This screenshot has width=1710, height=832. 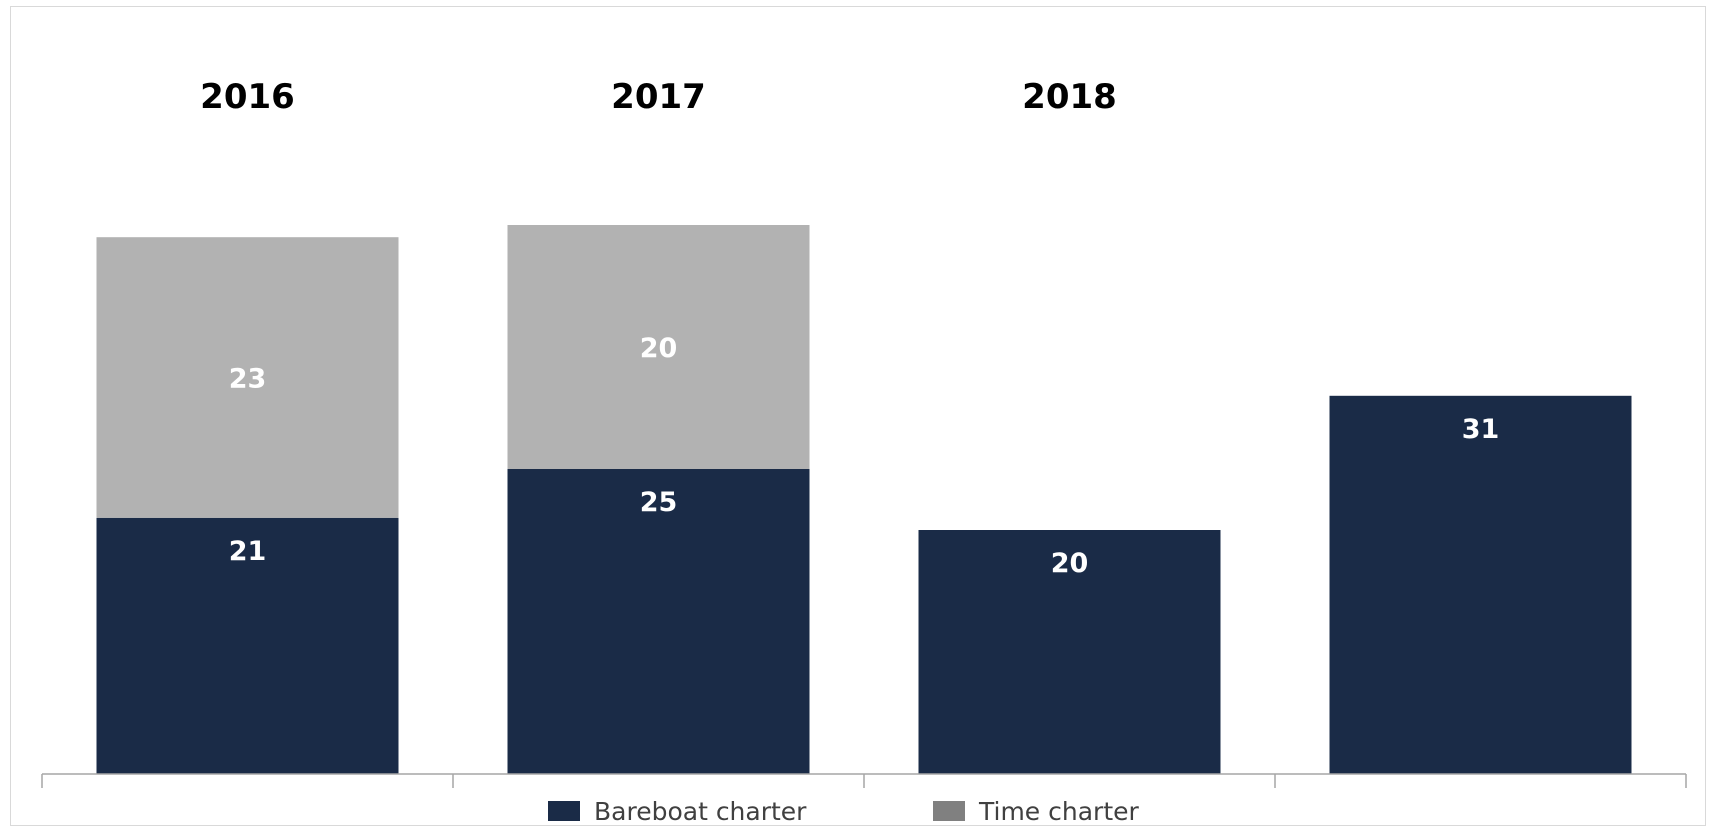 I want to click on data-label-bareboat-0: 21, so click(x=248, y=551).